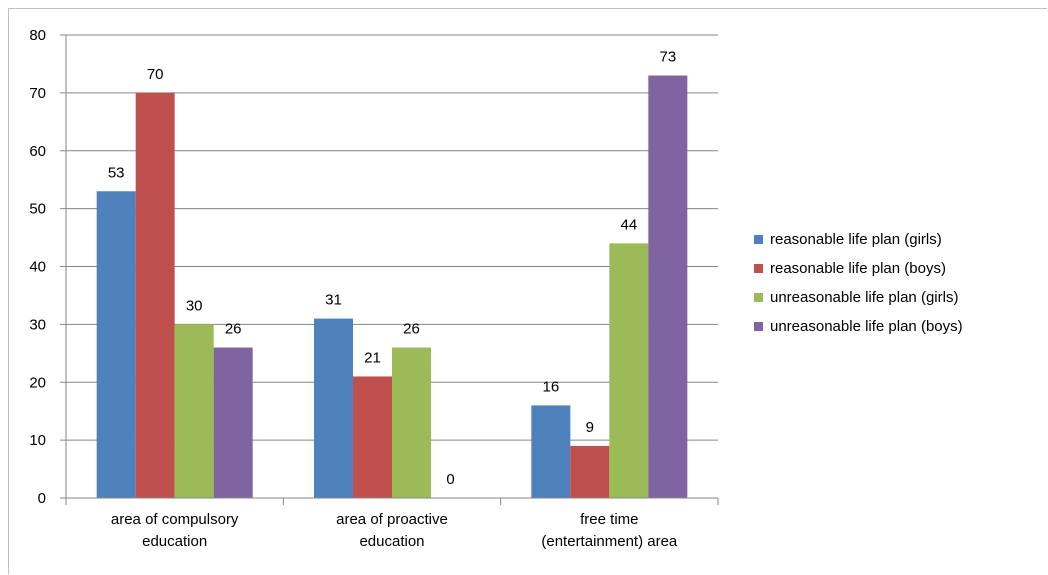 This screenshot has height=575, width=1048. Describe the element at coordinates (858, 268) in the screenshot. I see `legend-label: reasonable life plan (boys)` at that location.